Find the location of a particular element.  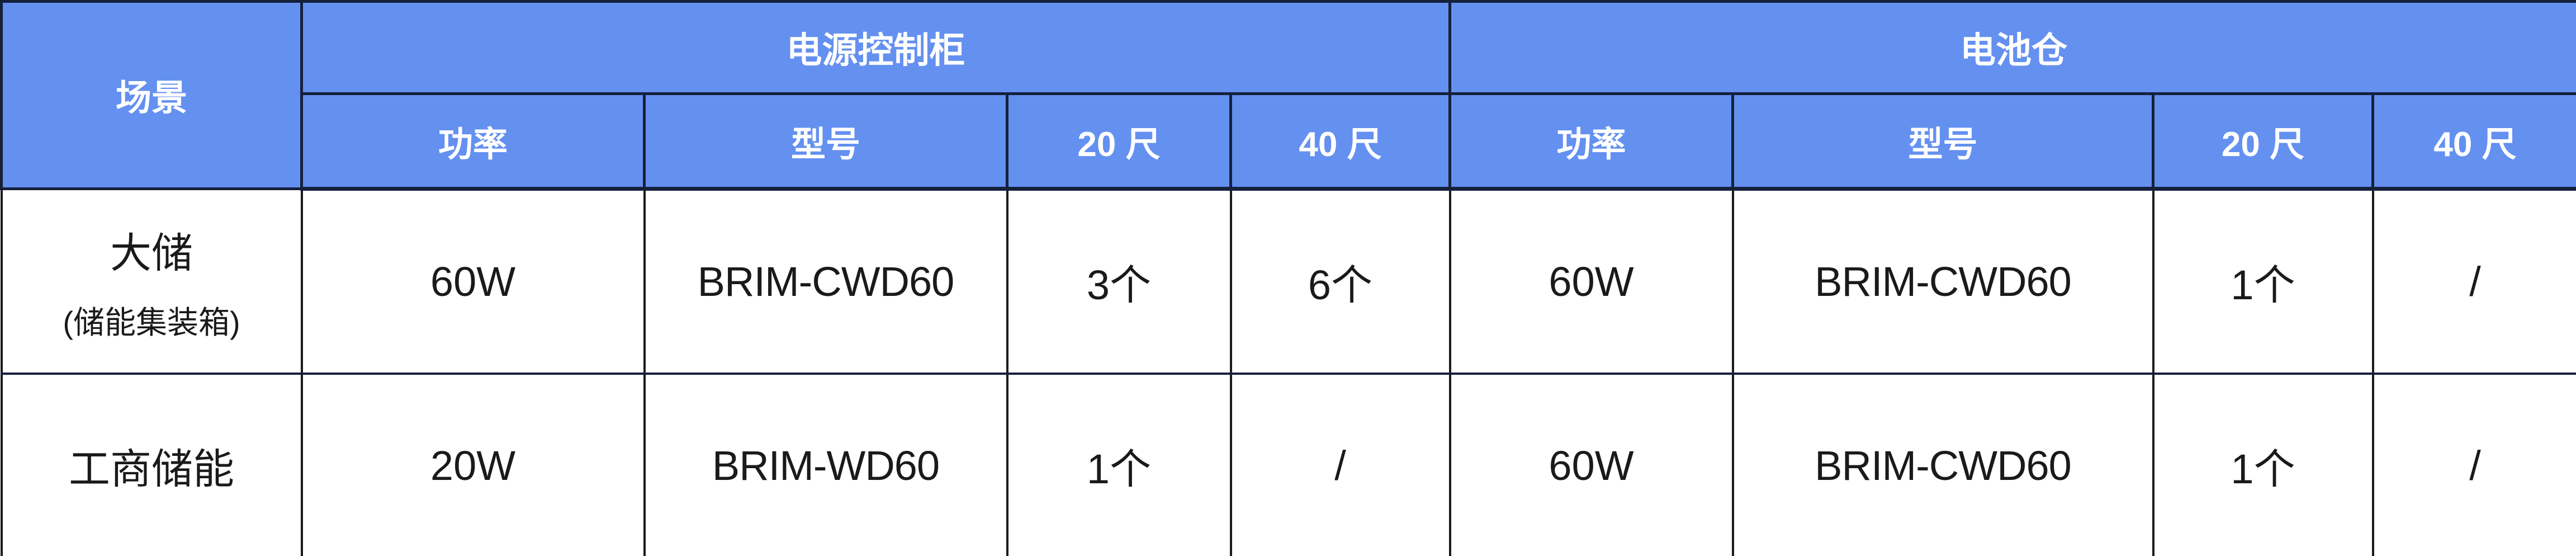

cell-psu-power: 60W is located at coordinates (473, 281).